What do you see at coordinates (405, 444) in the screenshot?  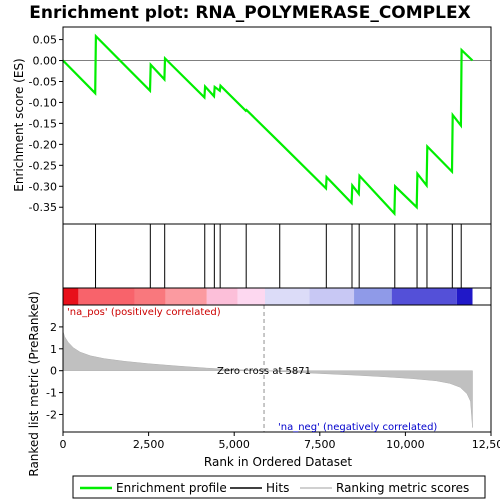 I see `x-tick-label: 10,000` at bounding box center [405, 444].